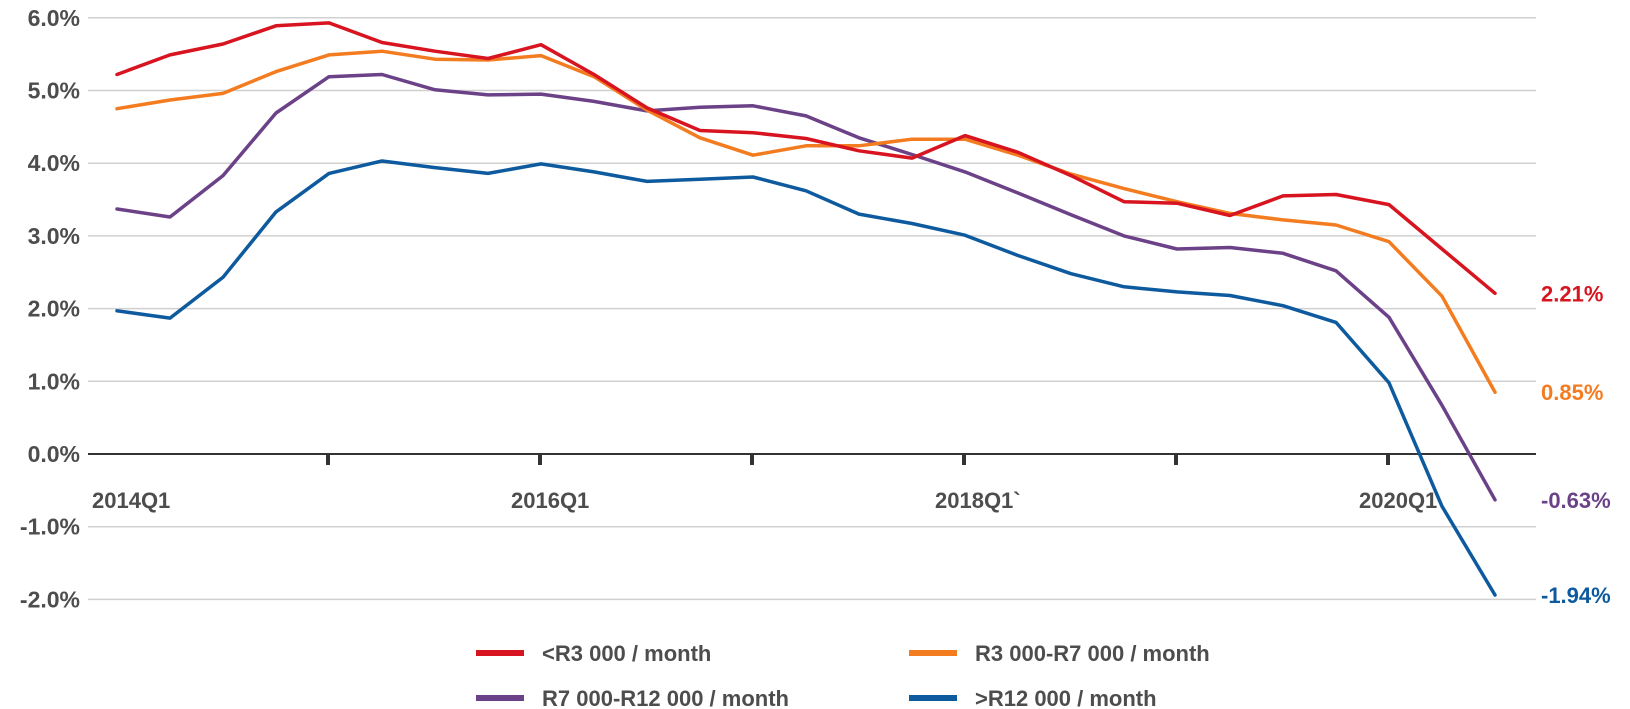 The width and height of the screenshot is (1630, 709). I want to click on legend-label: R7 000-R12 000 / month, so click(665, 697).